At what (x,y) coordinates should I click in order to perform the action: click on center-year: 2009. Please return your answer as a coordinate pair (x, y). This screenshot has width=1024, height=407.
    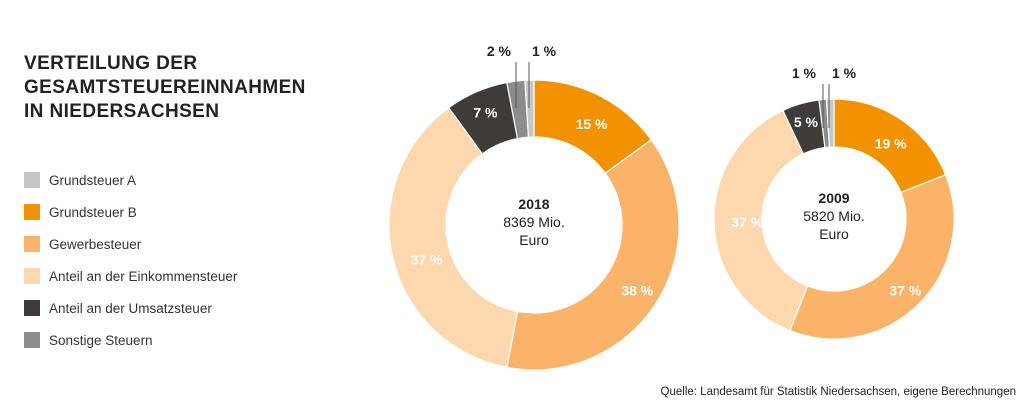
    Looking at the image, I should click on (833, 198).